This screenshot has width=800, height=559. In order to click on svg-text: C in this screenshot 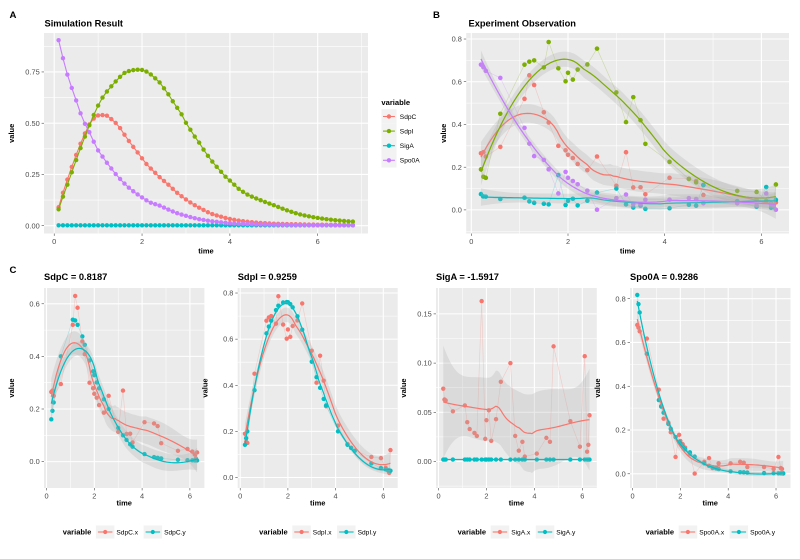, I will do `click(13, 270)`.